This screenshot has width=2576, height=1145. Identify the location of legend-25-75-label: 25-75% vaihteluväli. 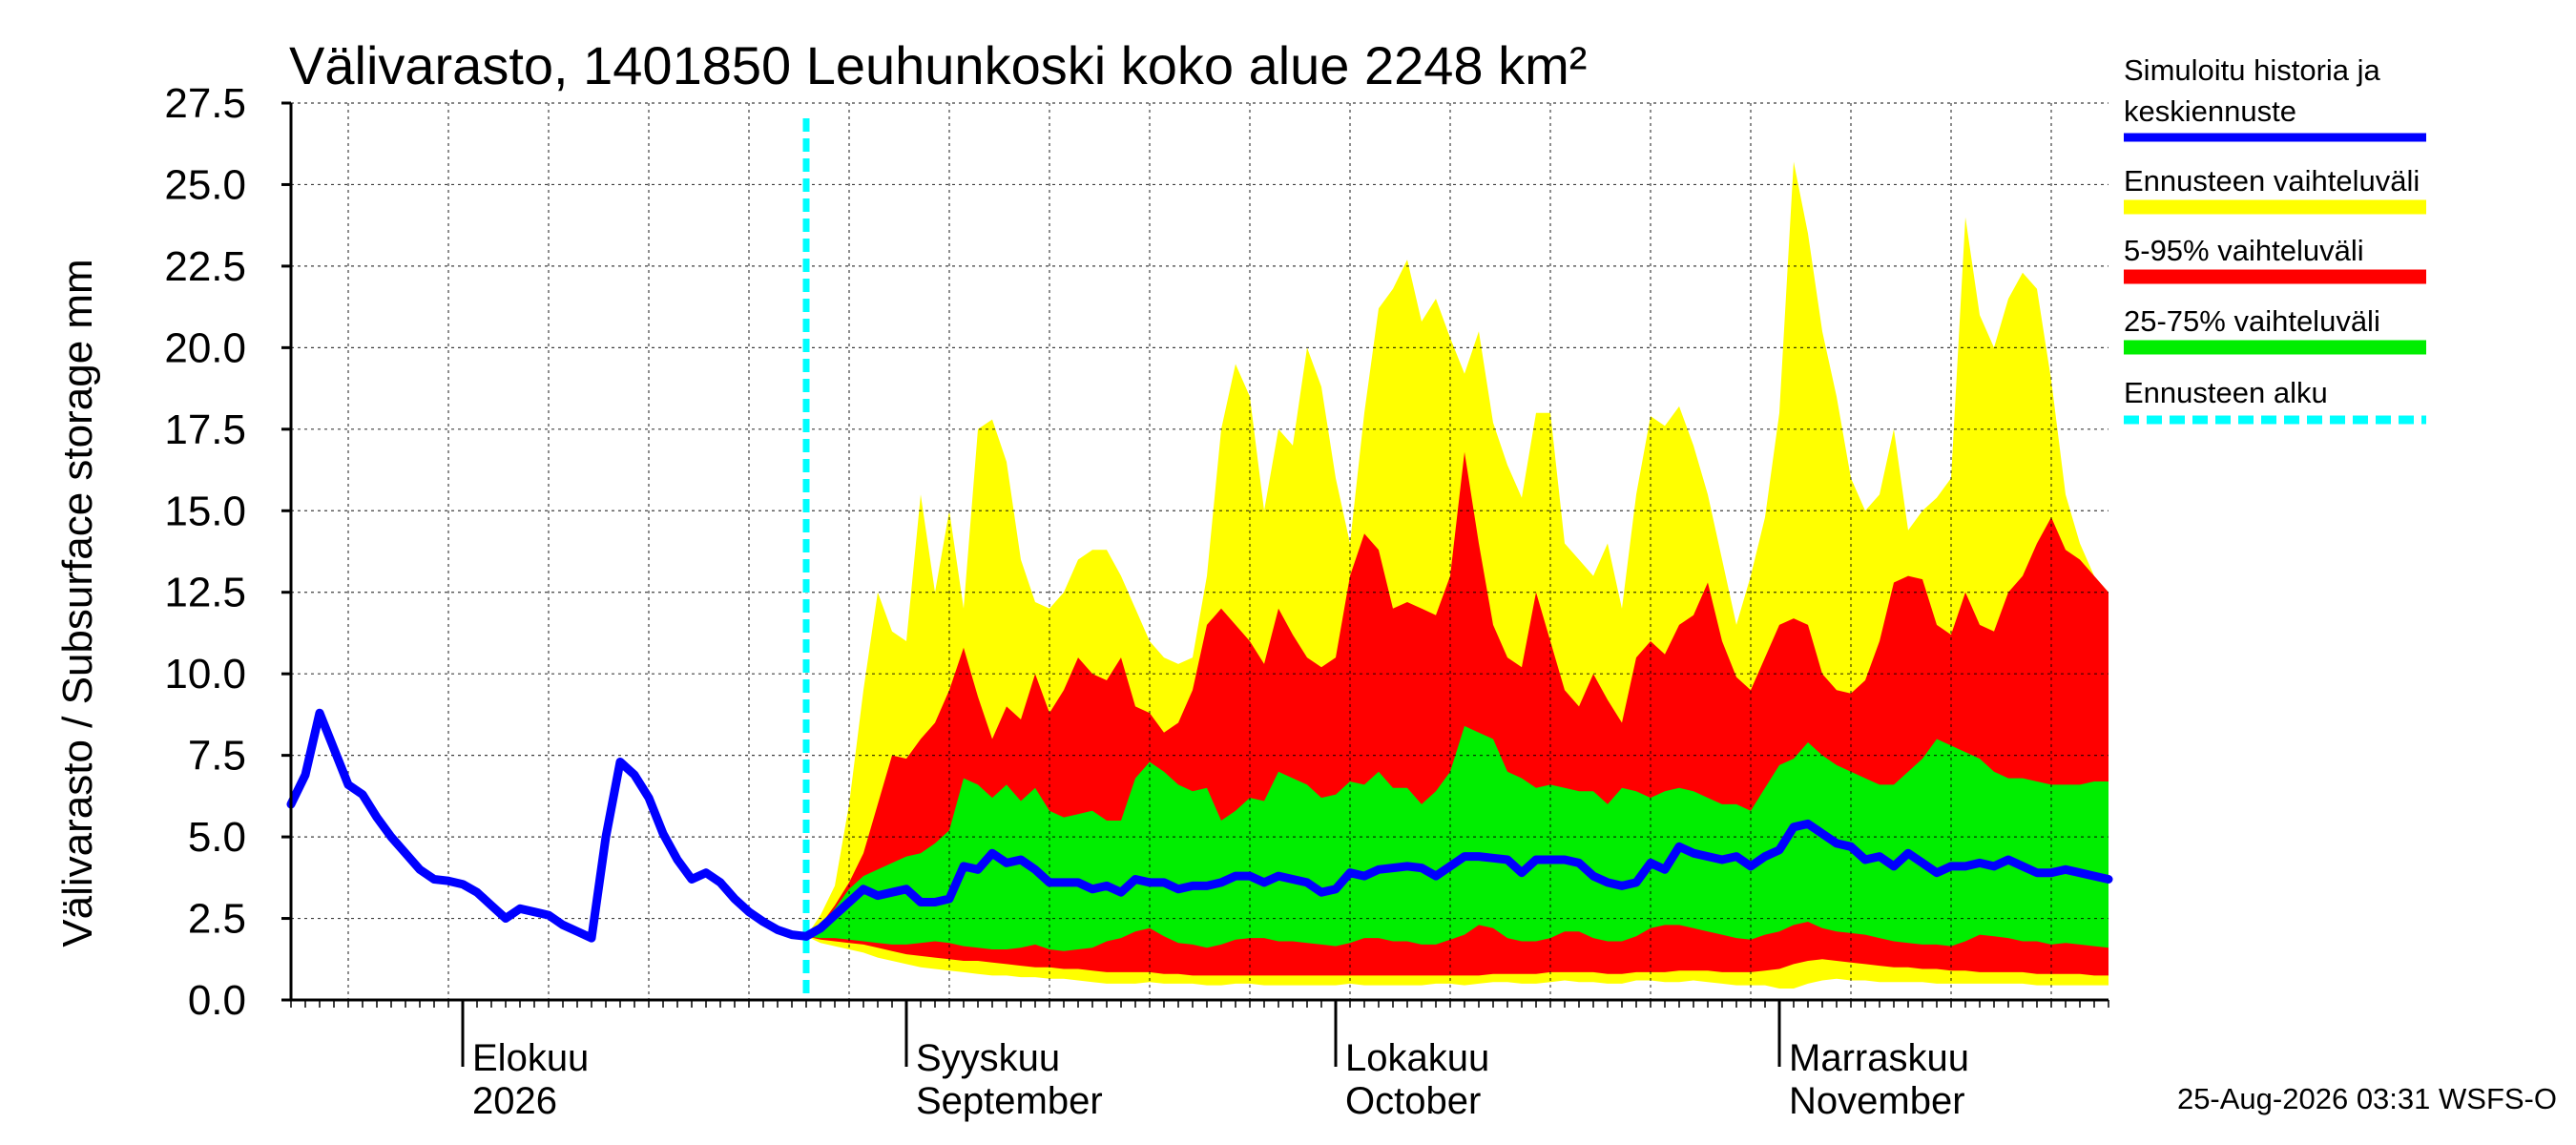
(2252, 321).